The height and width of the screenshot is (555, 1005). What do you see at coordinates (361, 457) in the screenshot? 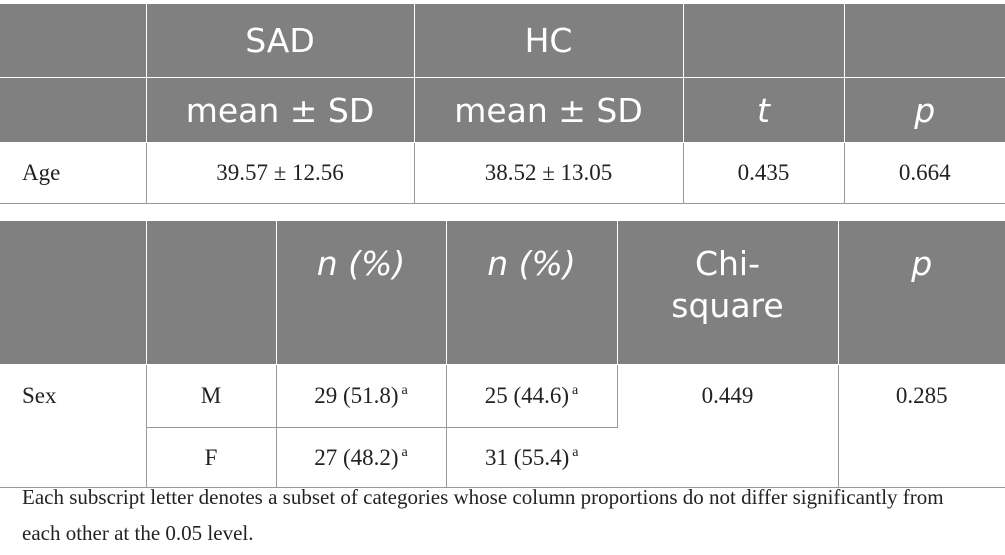
I see `f-sad-count: 27 (48.2) a` at bounding box center [361, 457].